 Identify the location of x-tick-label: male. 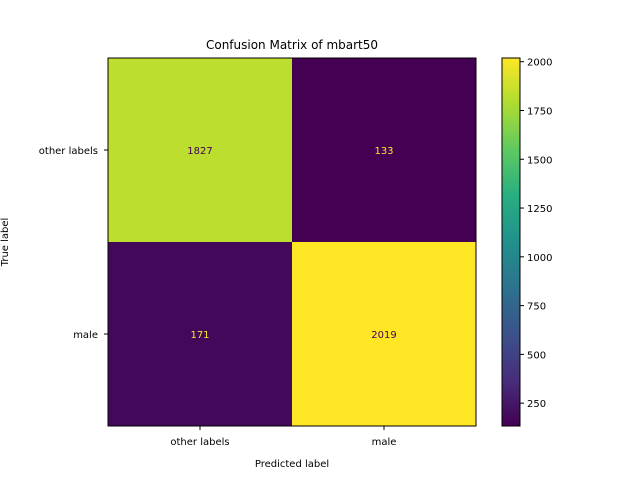
(384, 442).